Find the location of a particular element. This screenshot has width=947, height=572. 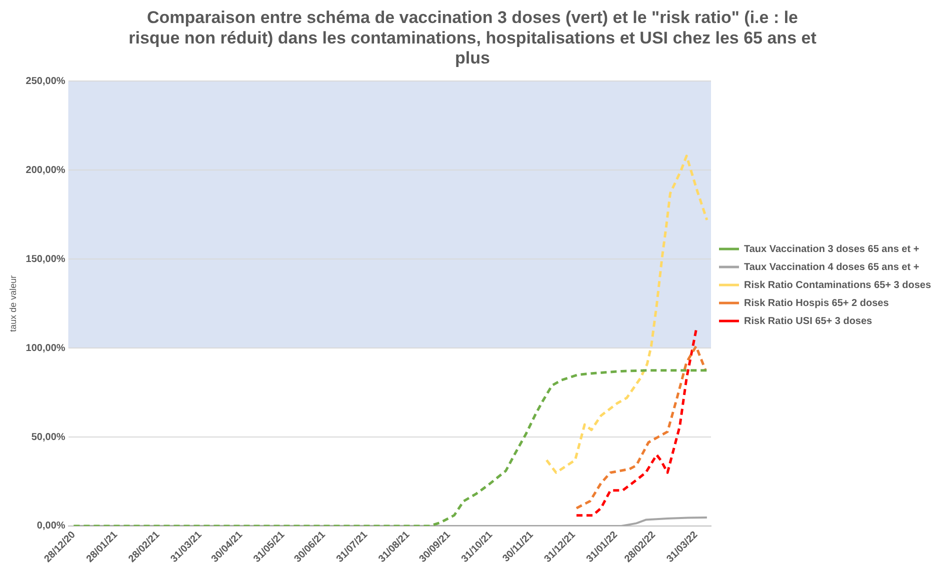

legend-label: Taux Vaccination 3 doses 65 ans et + is located at coordinates (832, 249).